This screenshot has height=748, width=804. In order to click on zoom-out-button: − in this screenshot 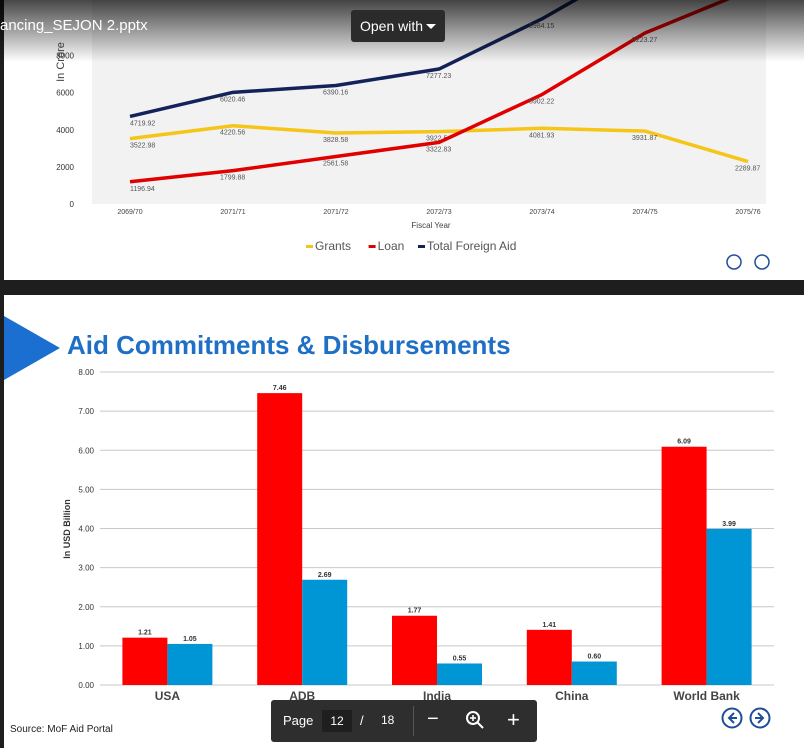, I will do `click(433, 719)`.